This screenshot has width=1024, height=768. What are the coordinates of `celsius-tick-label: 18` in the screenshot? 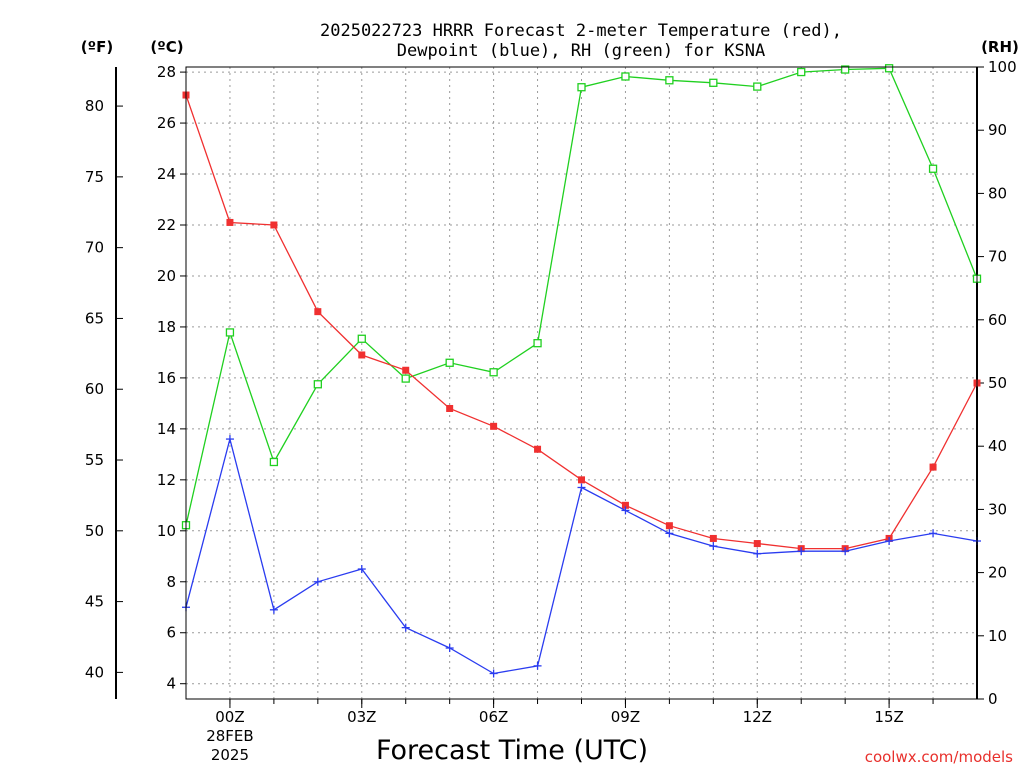 It's located at (166, 327).